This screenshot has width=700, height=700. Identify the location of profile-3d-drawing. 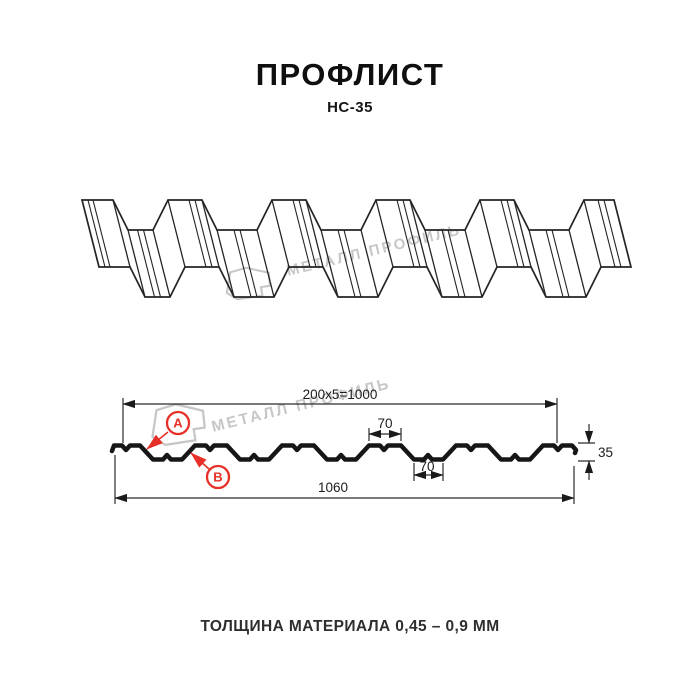
(356, 248).